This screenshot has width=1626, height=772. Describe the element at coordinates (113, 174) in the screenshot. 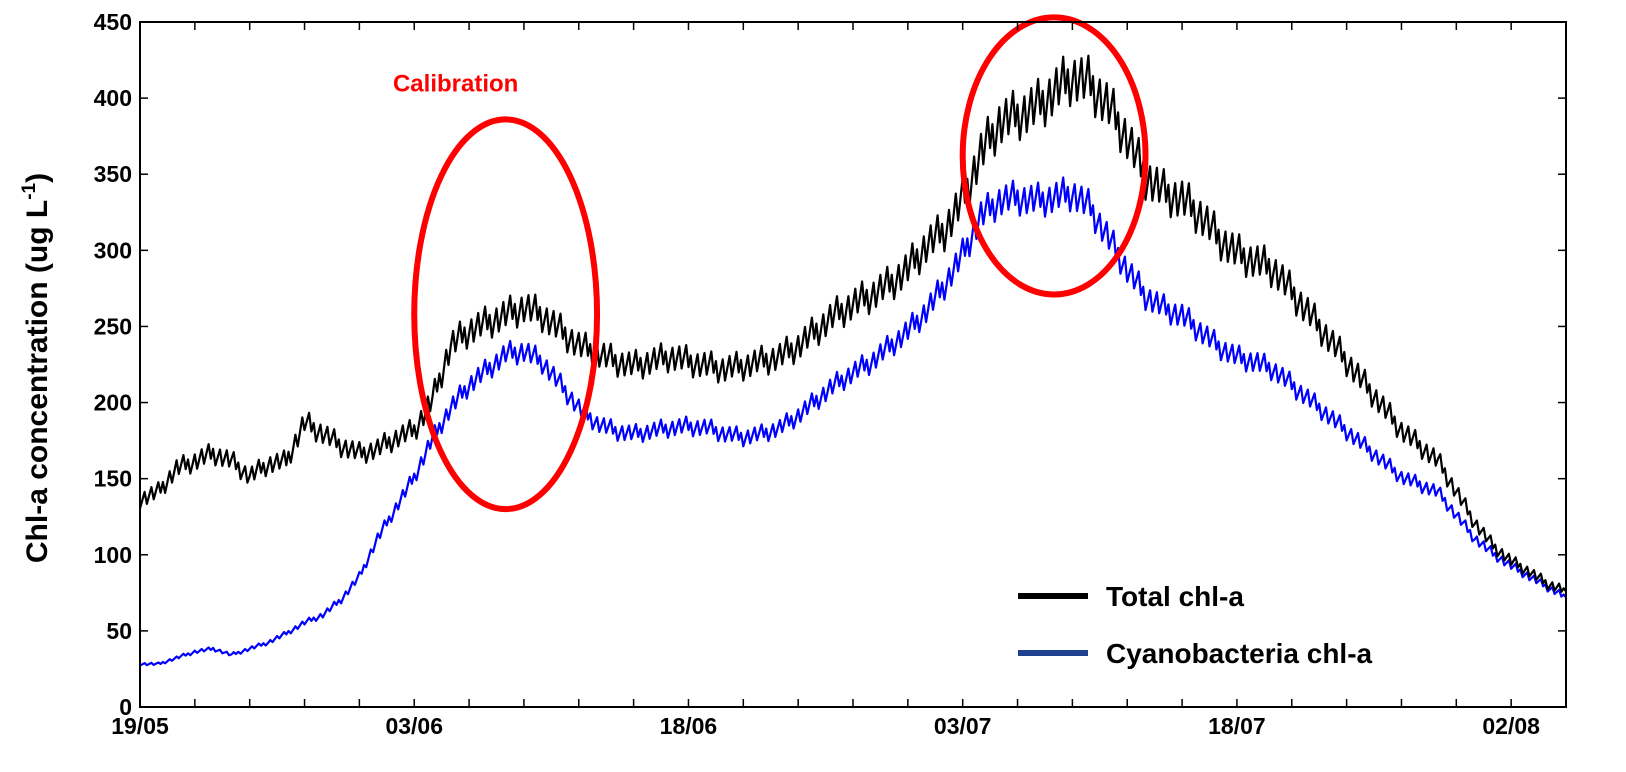

I see `y-tick-label: 350` at that location.